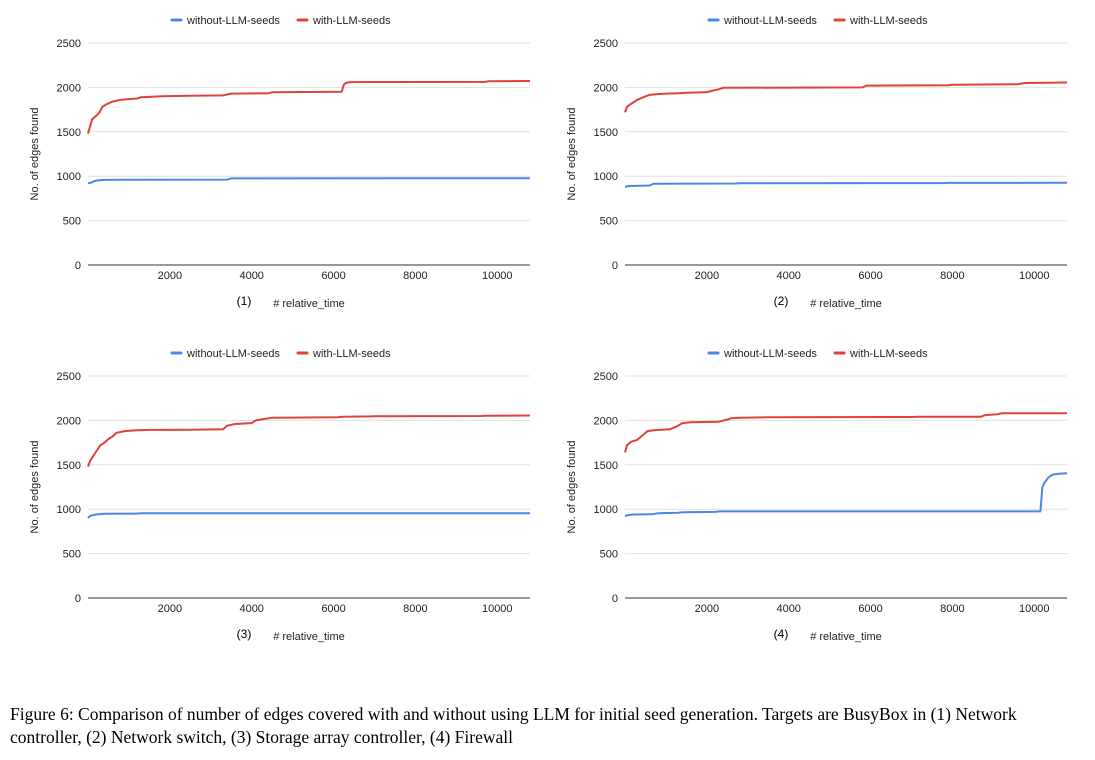 This screenshot has height=760, width=1095. What do you see at coordinates (244, 634) in the screenshot?
I see `panel-label: (3)` at bounding box center [244, 634].